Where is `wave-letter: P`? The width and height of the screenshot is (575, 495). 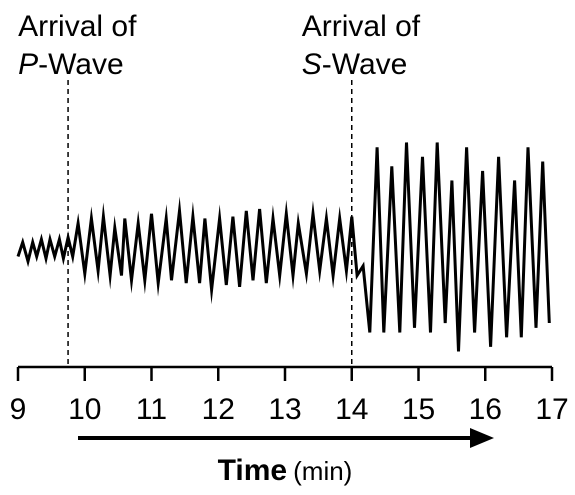 wave-letter: P is located at coordinates (28, 64).